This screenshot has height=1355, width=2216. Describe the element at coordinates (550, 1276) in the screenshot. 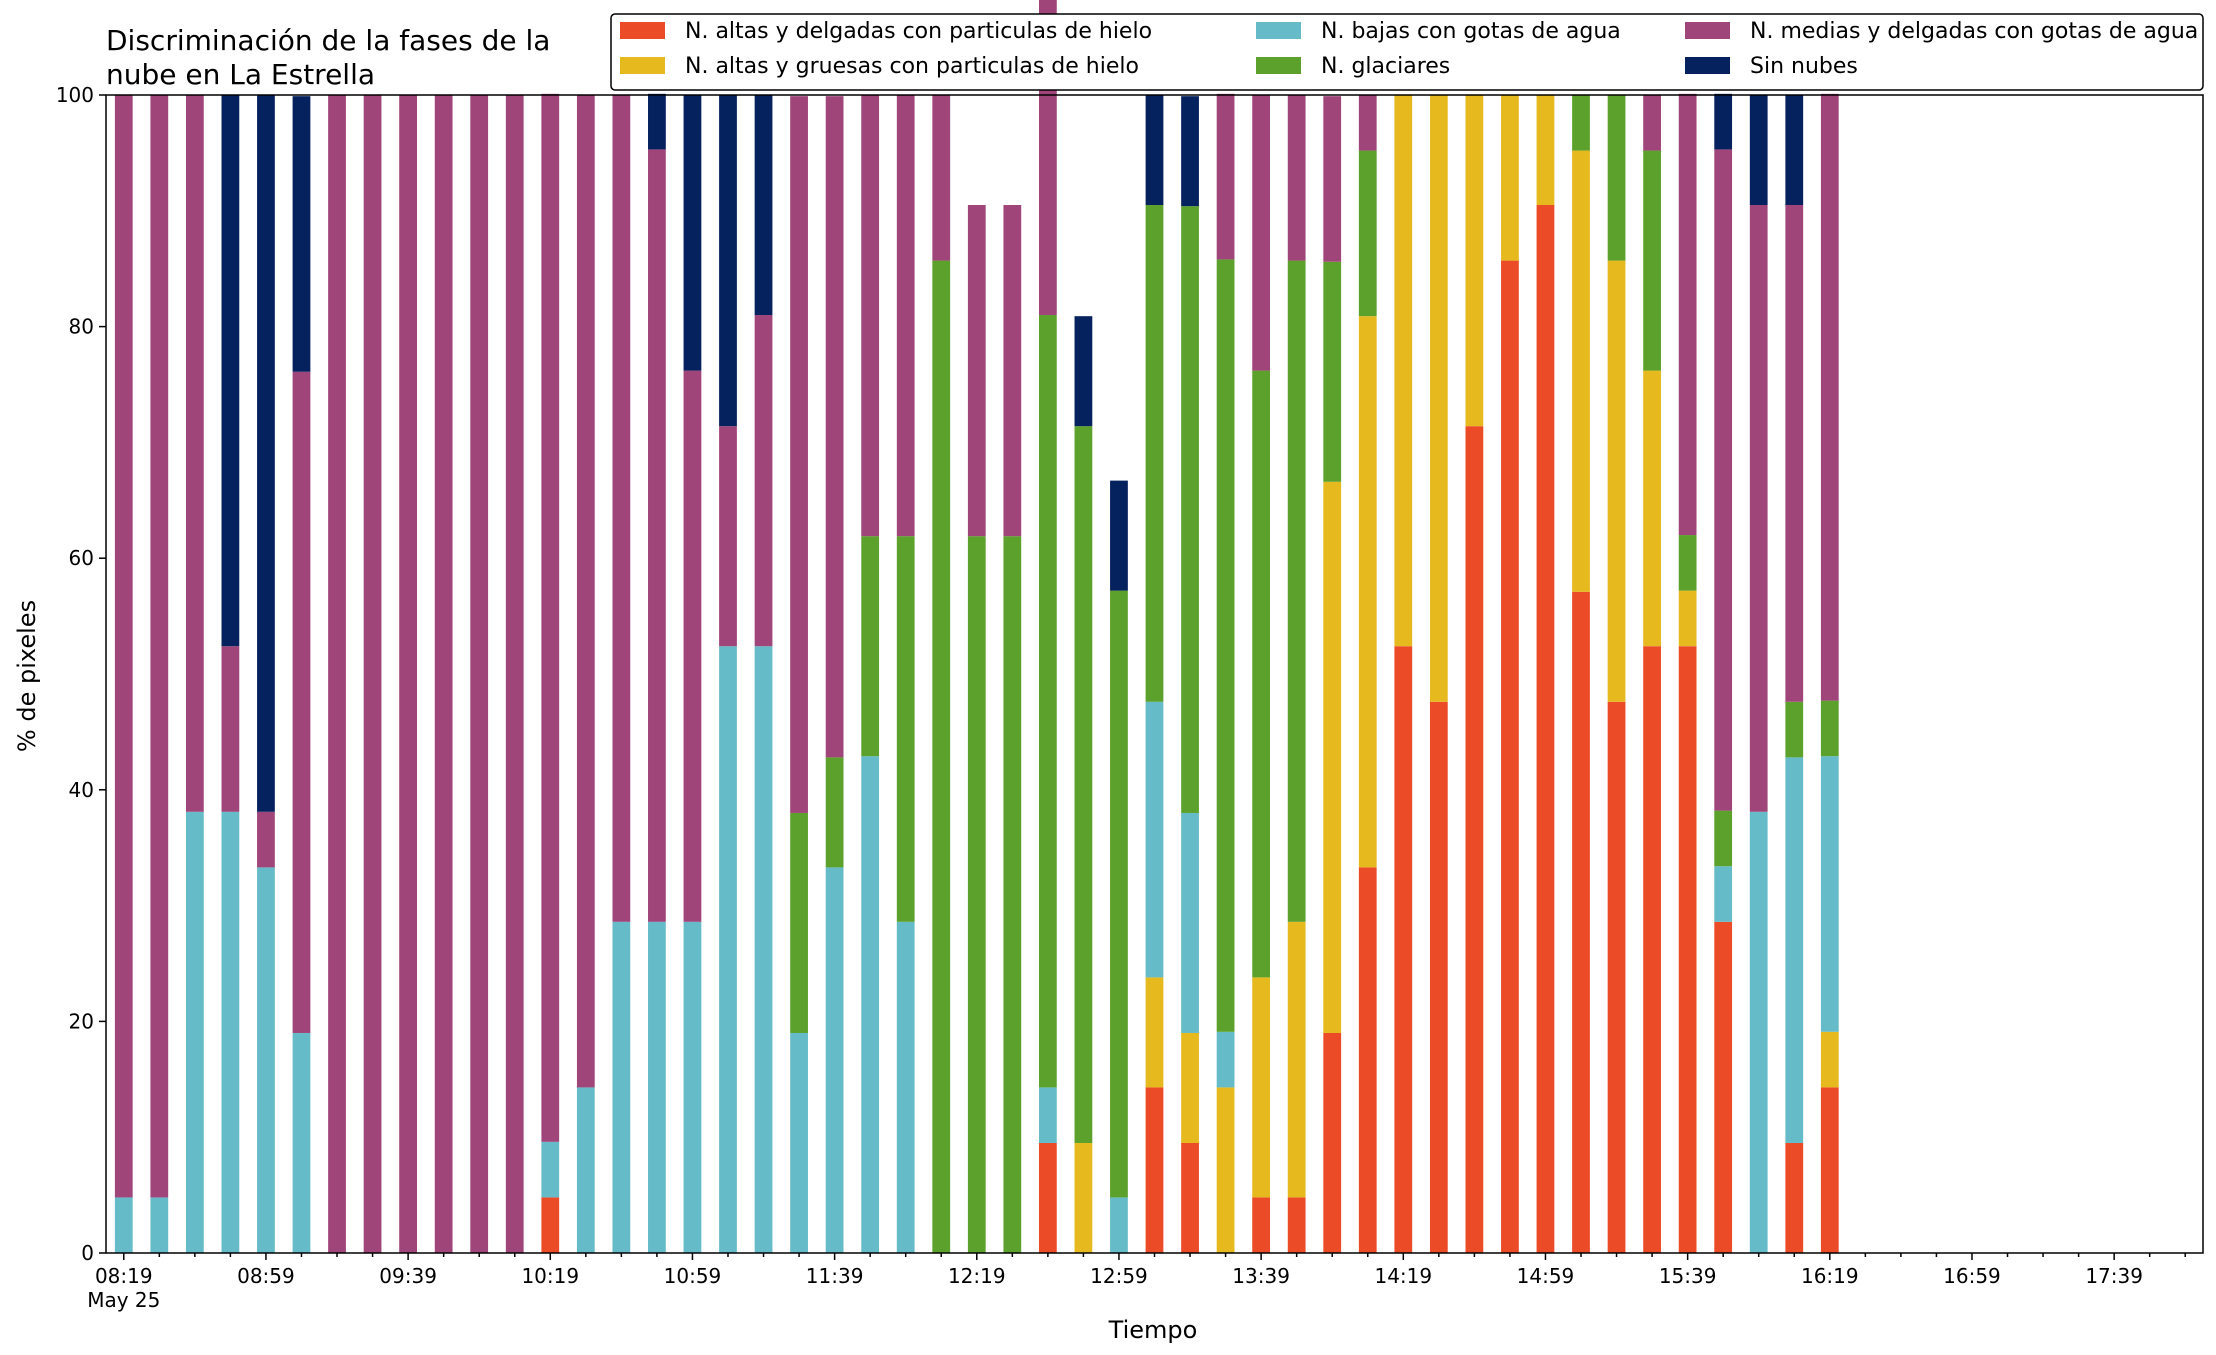

I see `x-tick-label: 10:19` at that location.